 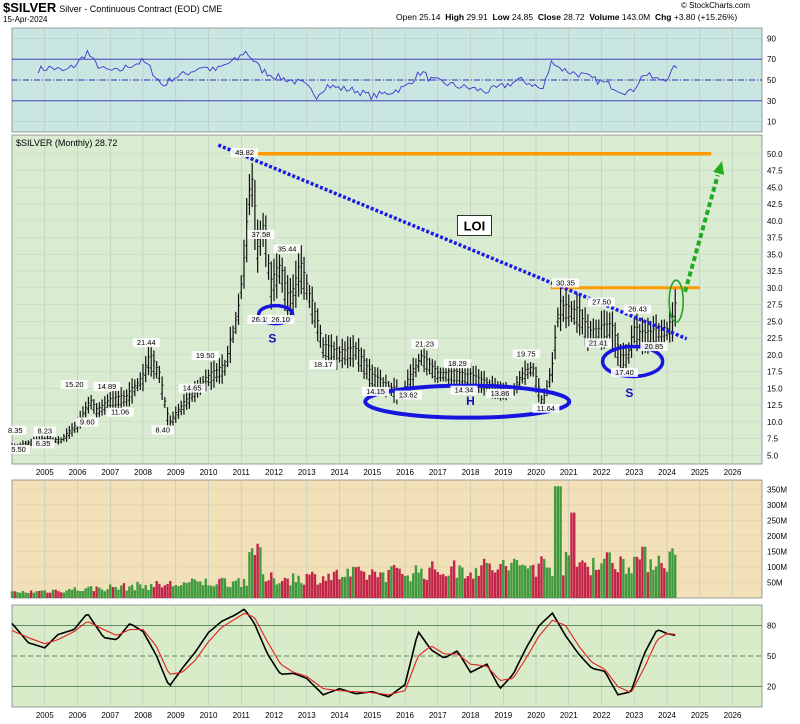 What do you see at coordinates (110, 472) in the screenshot?
I see `year-label: 2007` at bounding box center [110, 472].